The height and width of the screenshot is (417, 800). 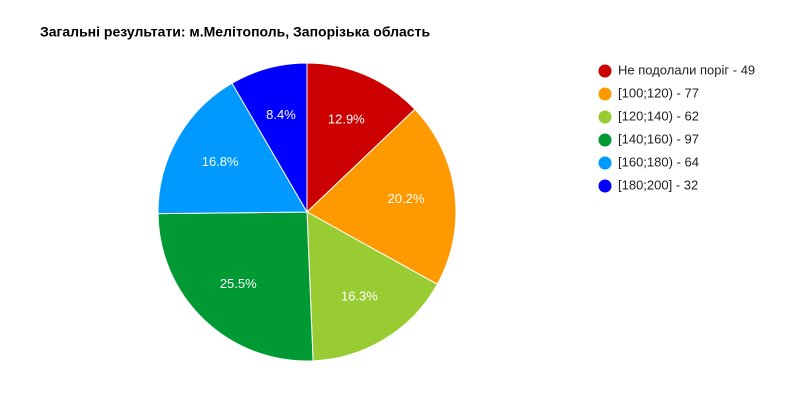 I want to click on legend-label: Не подолали поріг - 49, so click(x=686, y=69).